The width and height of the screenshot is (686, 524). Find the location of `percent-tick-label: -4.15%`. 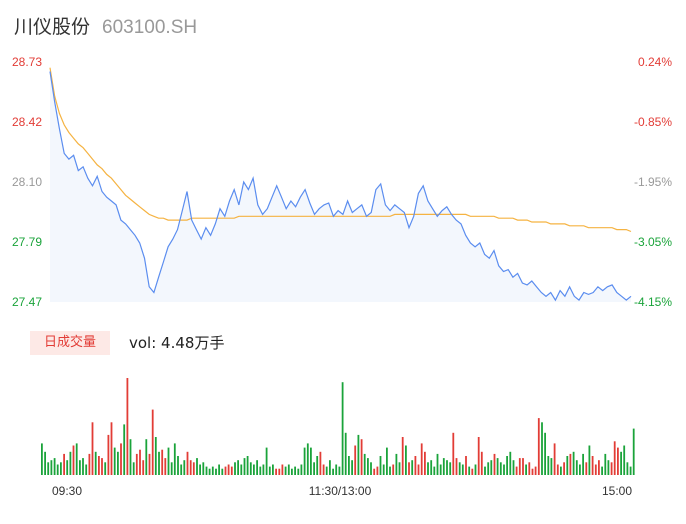

percent-tick-label: -4.15% is located at coordinates (653, 302).